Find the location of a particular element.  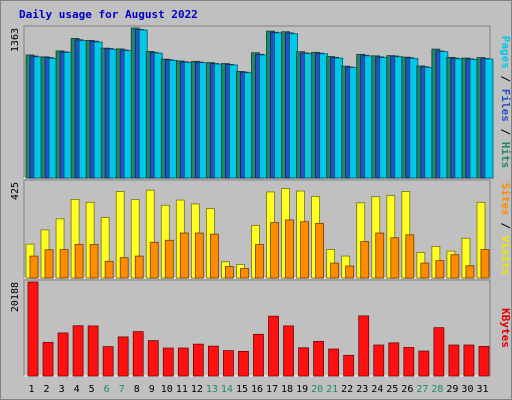

side-label-part: KBytes is located at coordinates (505, 328).